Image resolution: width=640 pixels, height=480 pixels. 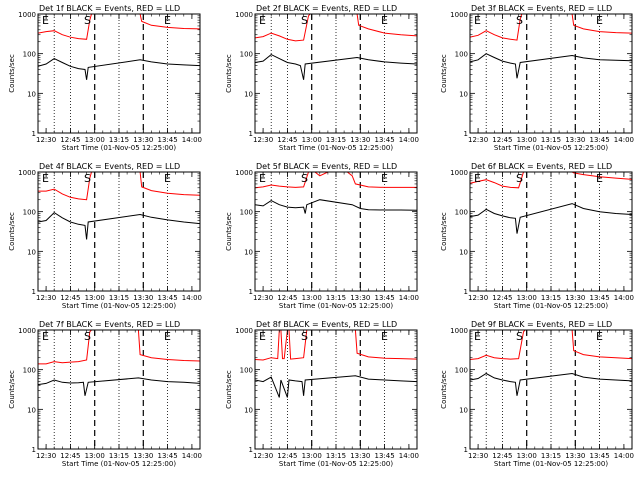 What do you see at coordinates (109, 166) in the screenshot?
I see `panel-title: Det 4f BLACK = Events, RED = LLD` at bounding box center [109, 166].